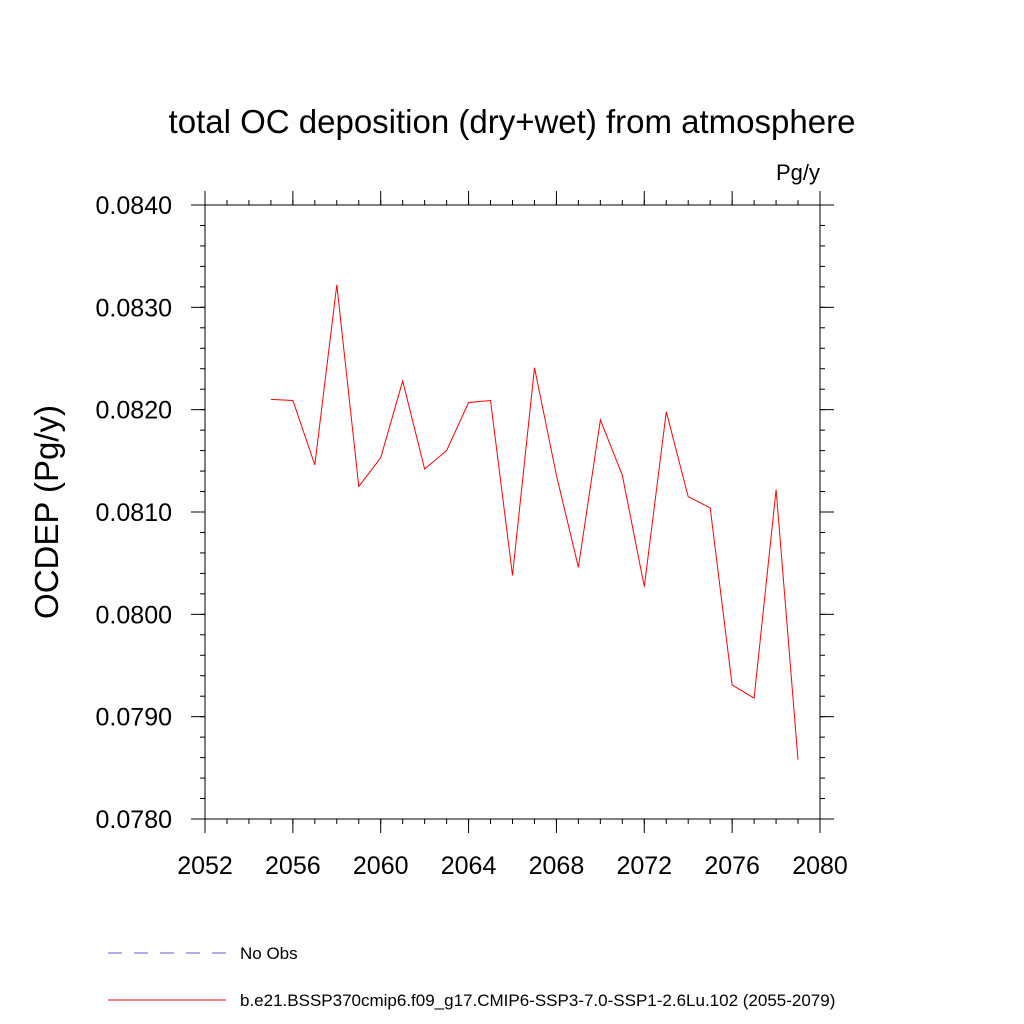  What do you see at coordinates (269, 953) in the screenshot?
I see `legend-label: No Obs` at bounding box center [269, 953].